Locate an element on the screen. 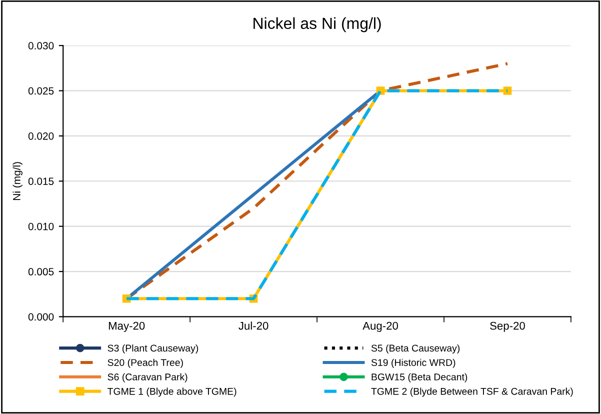 The width and height of the screenshot is (601, 414). x-tick-label: May-20 is located at coordinates (126, 327).